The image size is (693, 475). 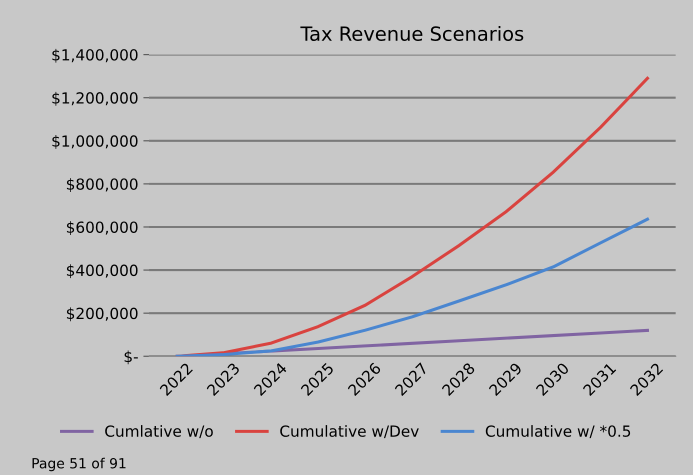 What do you see at coordinates (102, 185) in the screenshot?
I see `y-tick-label: $800,000` at bounding box center [102, 185].